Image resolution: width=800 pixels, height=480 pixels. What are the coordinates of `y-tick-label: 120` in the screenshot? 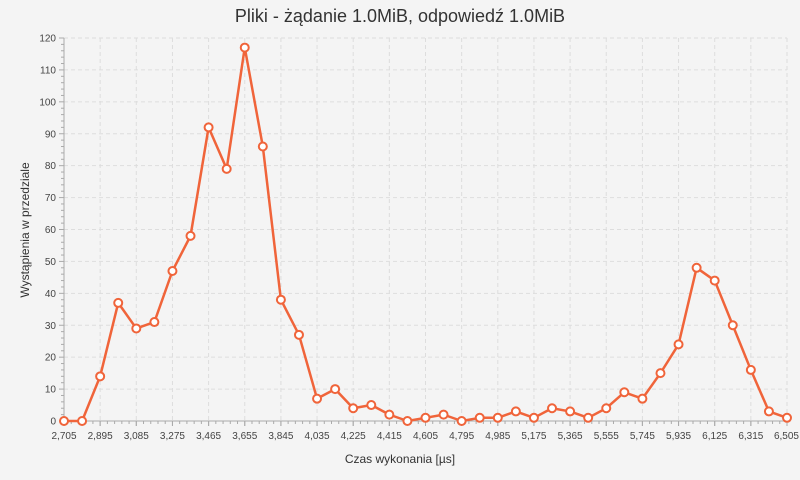 It's located at (47, 39).